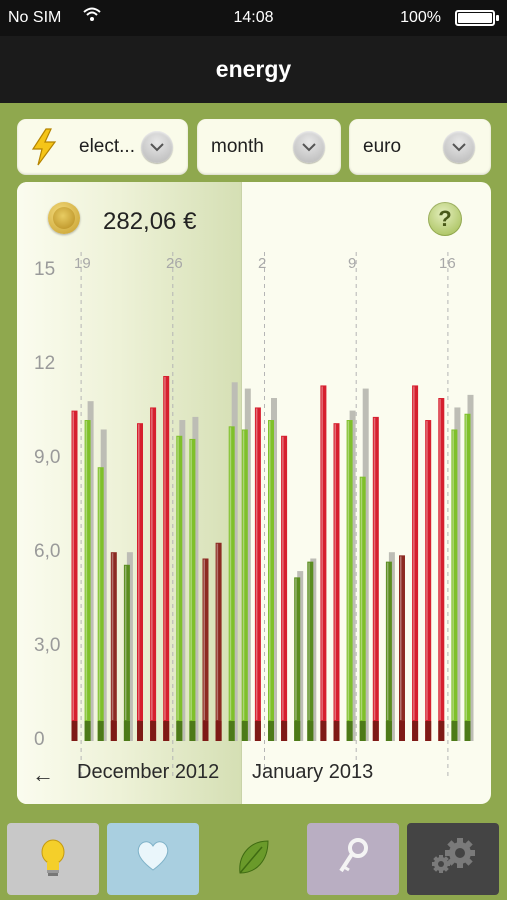 This screenshot has width=507, height=900. I want to click on y-tick-label: 3,0, so click(47, 645).